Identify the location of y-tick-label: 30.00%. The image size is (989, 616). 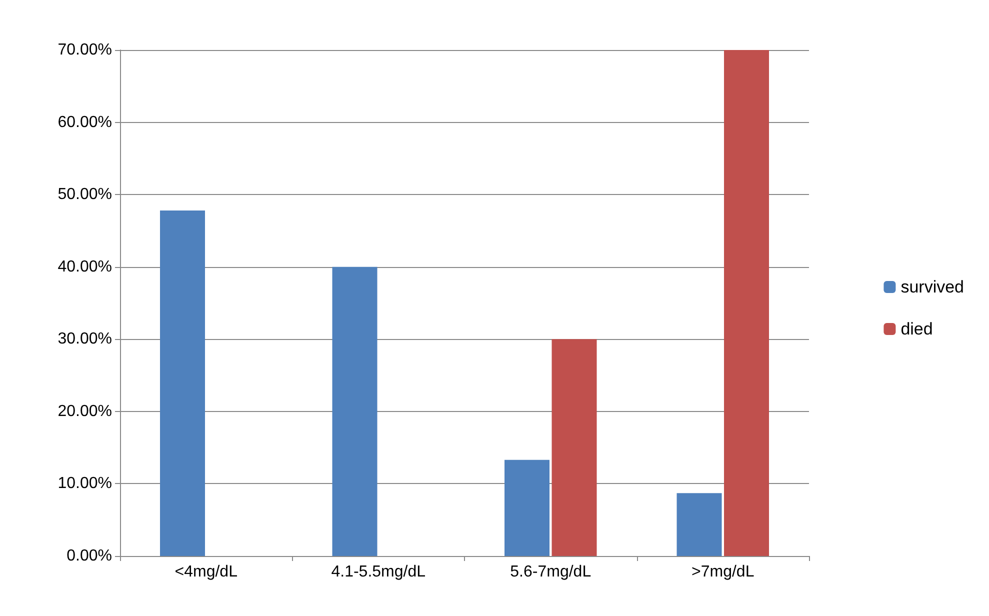
(85, 339).